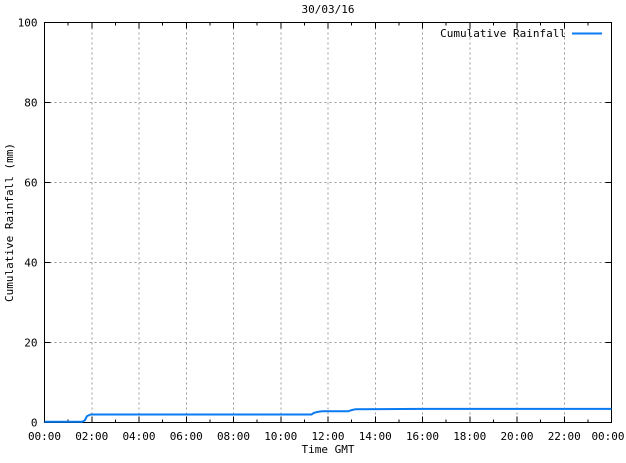 Image resolution: width=626 pixels, height=463 pixels. Describe the element at coordinates (138, 436) in the screenshot. I see `x-tick-label: 04:00` at that location.